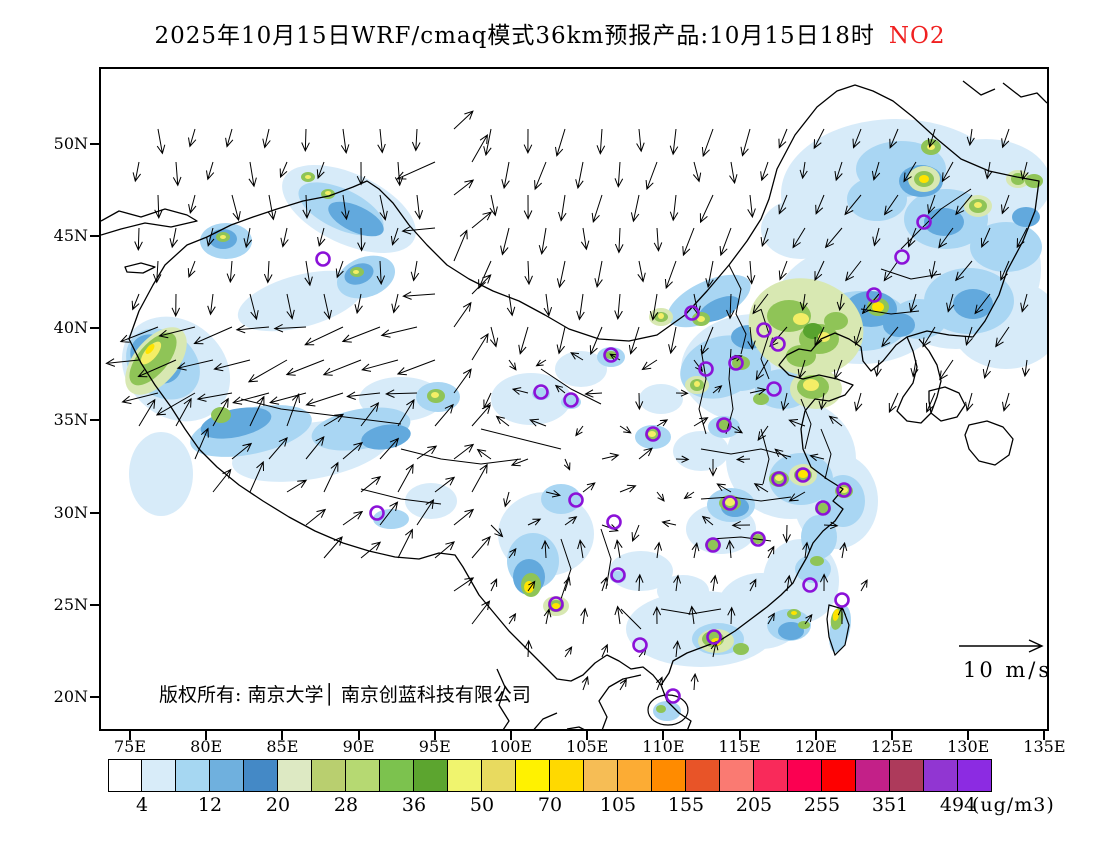 The width and height of the screenshot is (1100, 850). Describe the element at coordinates (70, 327) in the screenshot. I see `lat-tick-label: 40N` at that location.